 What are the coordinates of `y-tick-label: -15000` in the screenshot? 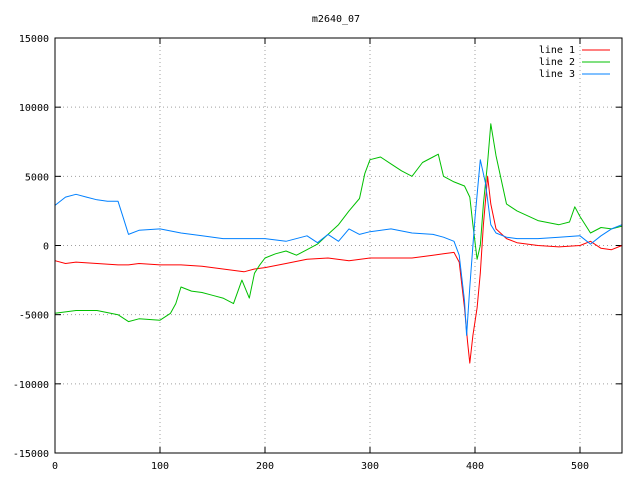 It's located at (31, 454).